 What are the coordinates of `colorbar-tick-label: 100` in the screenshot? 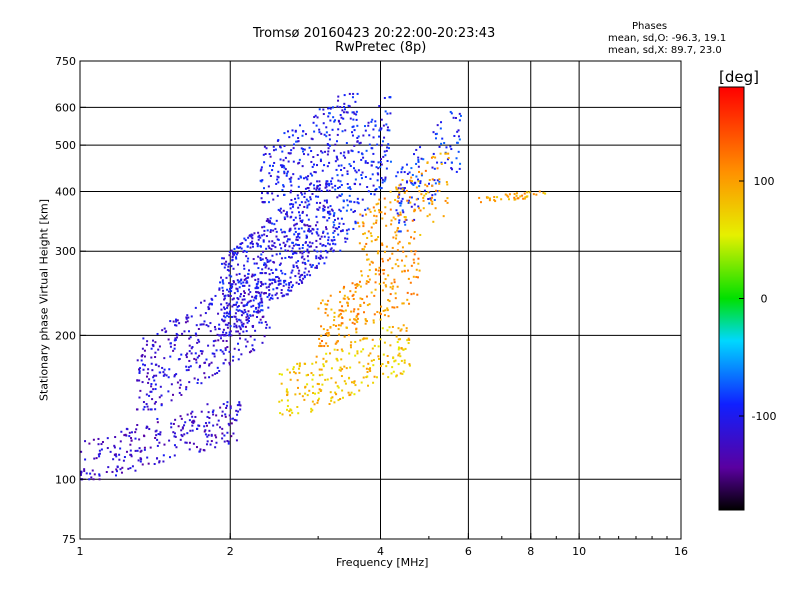 It's located at (764, 181).